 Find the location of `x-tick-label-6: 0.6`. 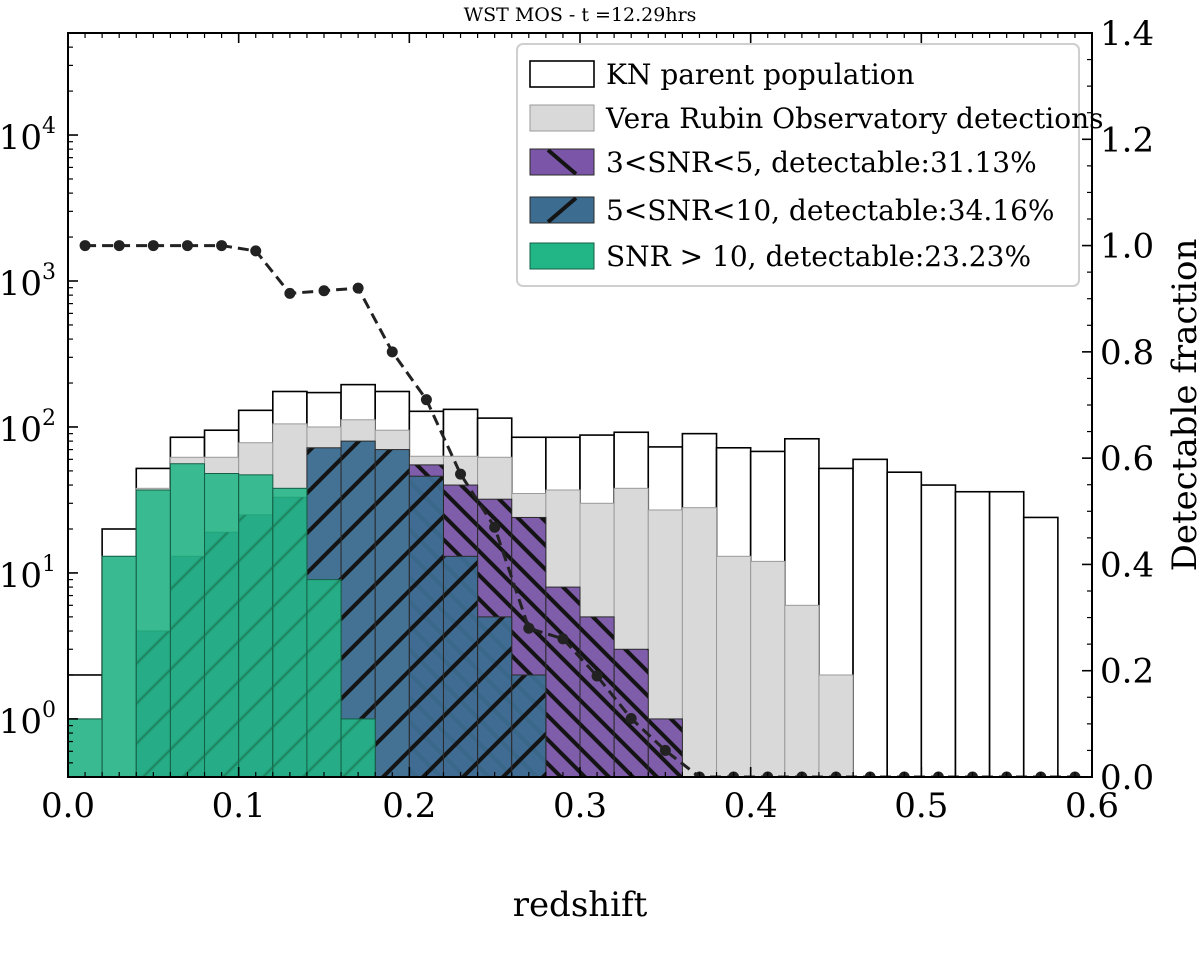

x-tick-label-6: 0.6 is located at coordinates (1092, 806).